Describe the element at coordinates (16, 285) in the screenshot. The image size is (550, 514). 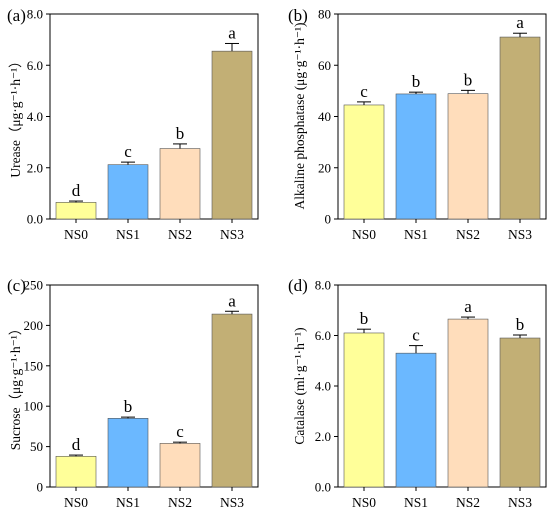
I see `panel-label: (c)` at that location.